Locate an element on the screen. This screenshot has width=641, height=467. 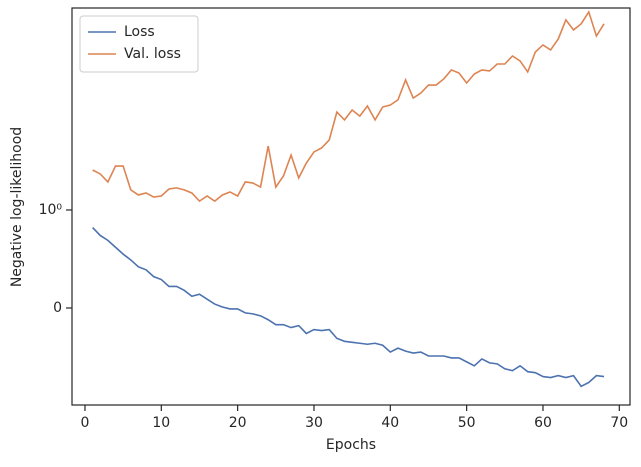
y-axis-label: Negative log-likelihood is located at coordinates (17, 207).